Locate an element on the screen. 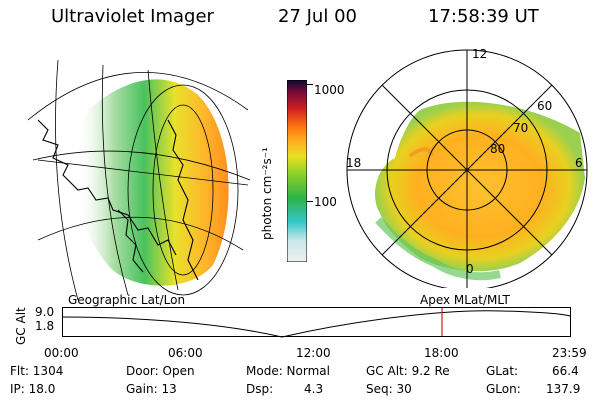 This screenshot has width=600, height=400. colorbar is located at coordinates (297, 171).